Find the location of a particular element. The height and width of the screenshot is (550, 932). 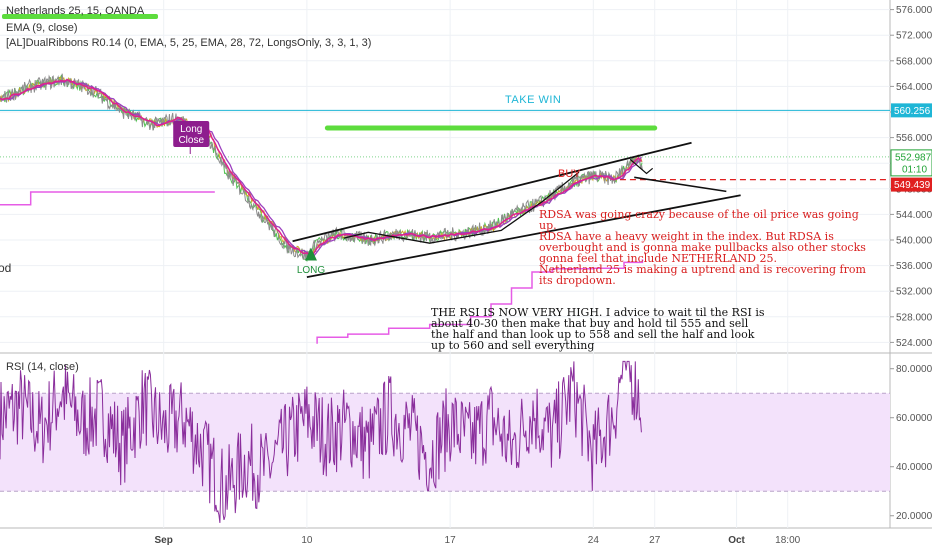

current-tag-text: 552.987 is located at coordinates (913, 157).